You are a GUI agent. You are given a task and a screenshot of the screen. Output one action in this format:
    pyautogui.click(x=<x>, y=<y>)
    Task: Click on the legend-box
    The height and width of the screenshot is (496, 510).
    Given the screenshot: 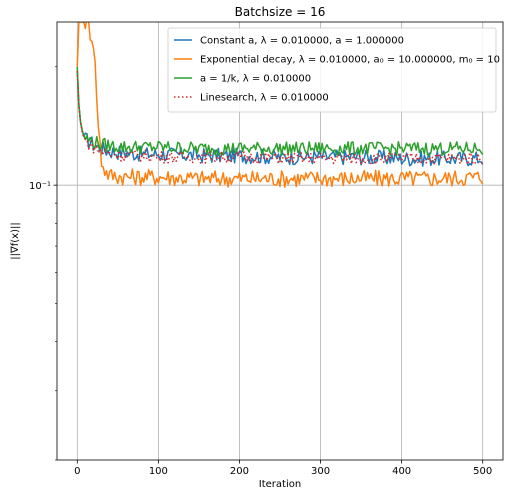 What is the action you would take?
    pyautogui.click(x=332, y=70)
    